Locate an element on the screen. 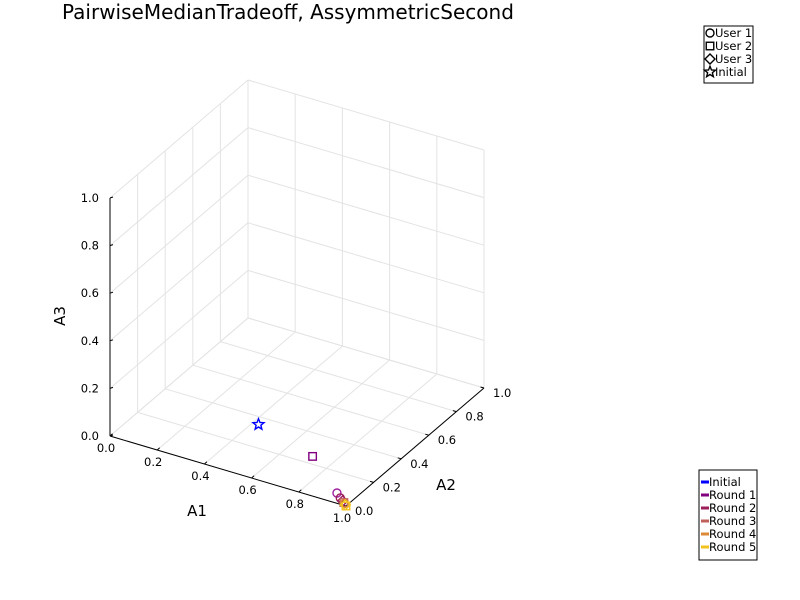 The width and height of the screenshot is (800, 600). y-tick-label: 0.8 is located at coordinates (474, 417).